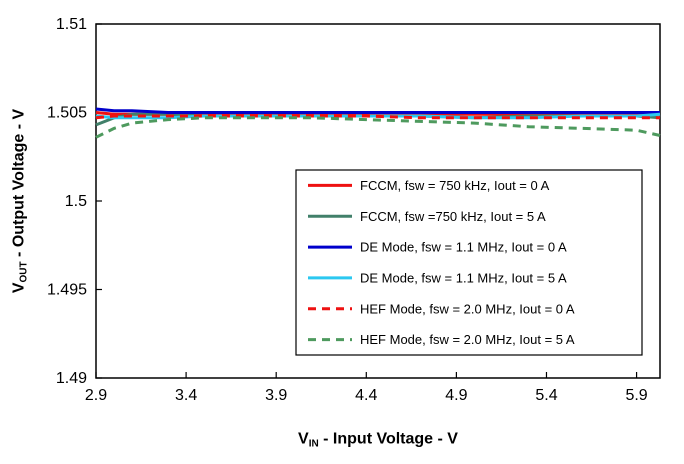 Image resolution: width=684 pixels, height=464 pixels. I want to click on legend-label-3: DE Mode, fsw = 1.1 MHz, Iout = 5 A, so click(463, 277).